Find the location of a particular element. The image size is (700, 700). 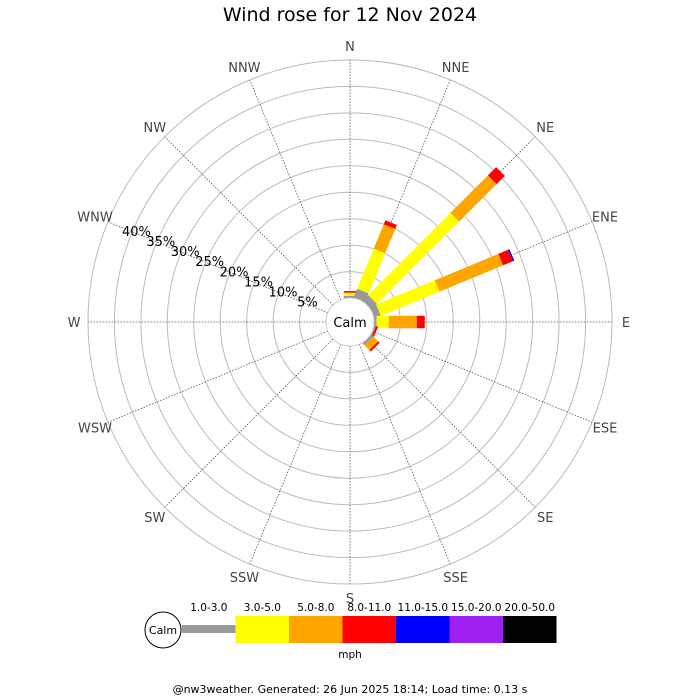

legend-bin-label: 1.0-3.0 is located at coordinates (208, 608).